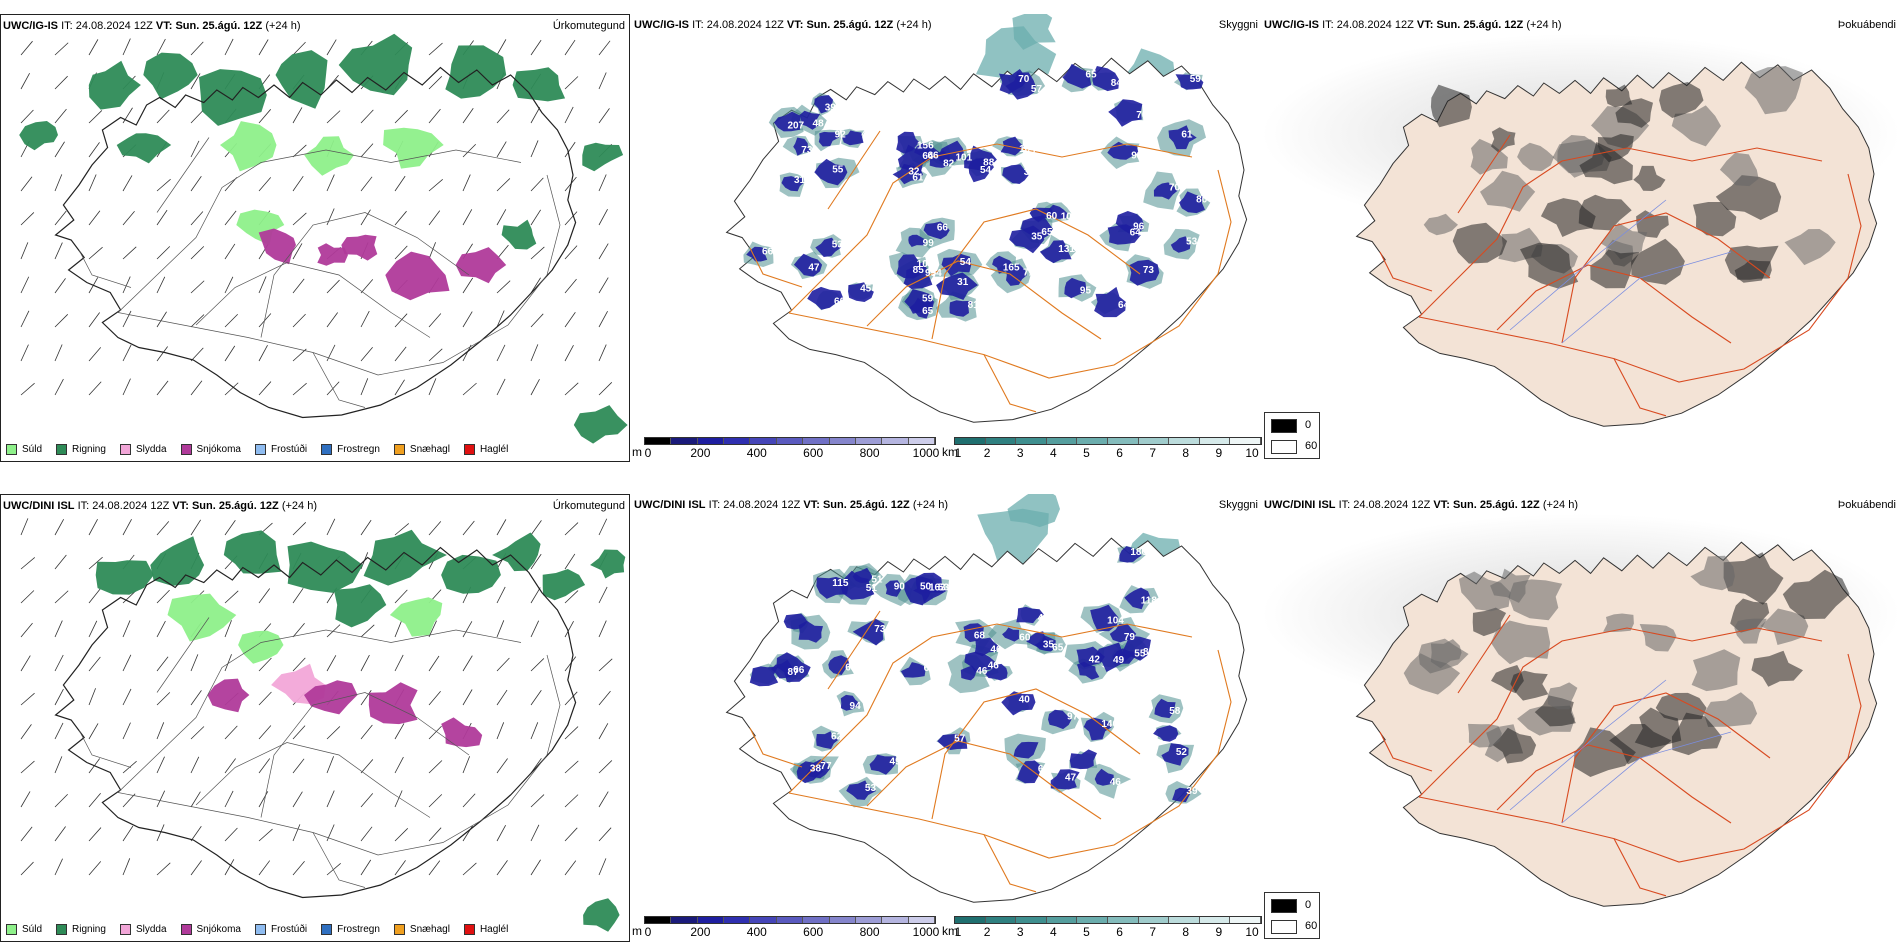  Describe the element at coordinates (429, 929) in the screenshot. I see `legend-label: Snæhagl` at that location.